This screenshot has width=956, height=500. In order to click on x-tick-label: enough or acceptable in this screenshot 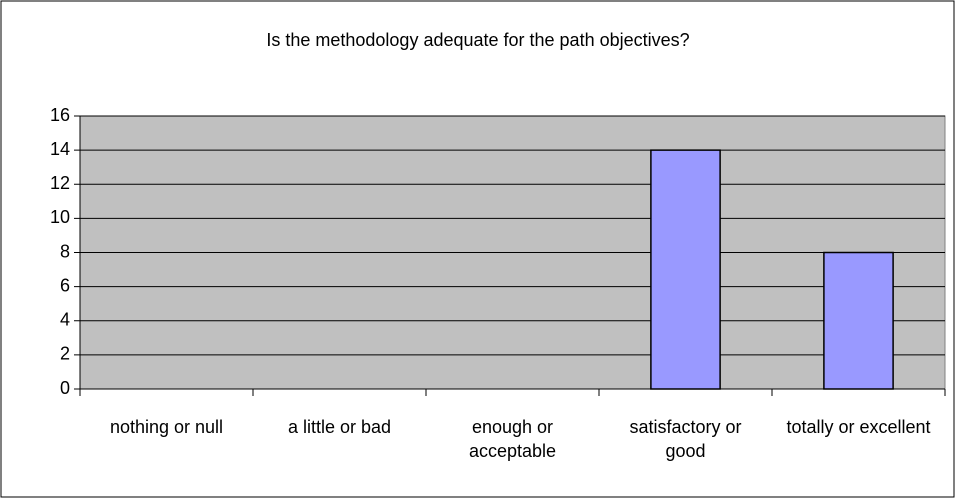, I will do `click(512, 439)`.